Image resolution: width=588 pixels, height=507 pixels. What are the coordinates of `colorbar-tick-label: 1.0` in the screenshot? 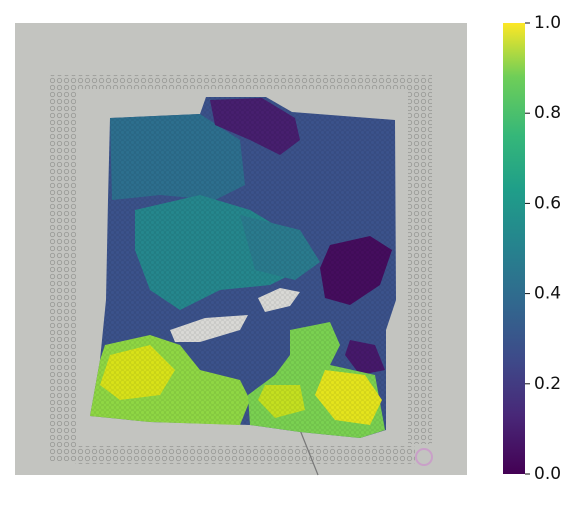 It's located at (547, 23).